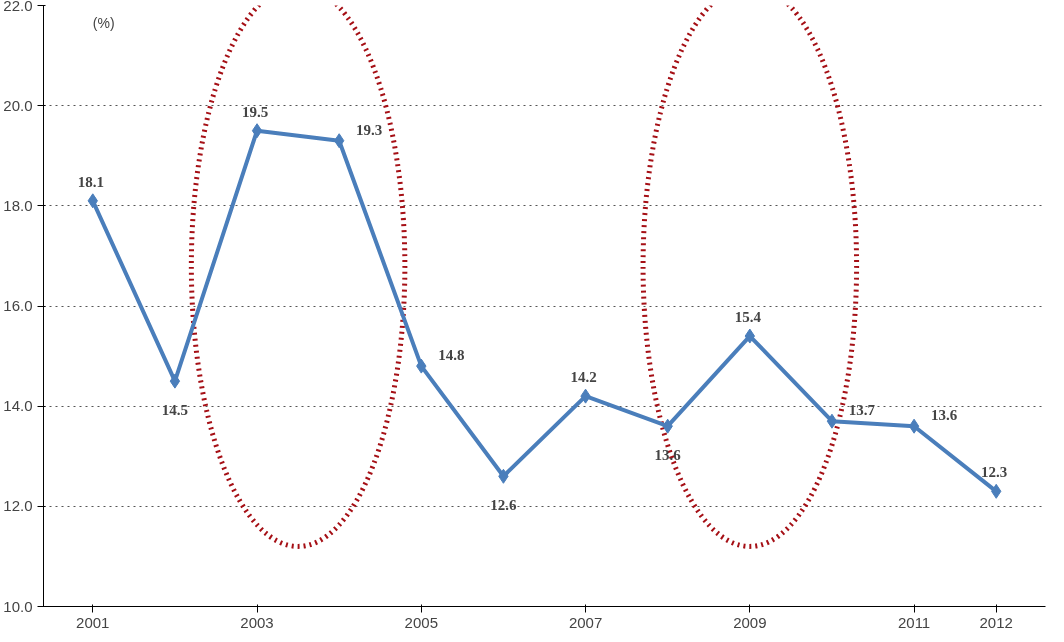 The width and height of the screenshot is (1064, 642). I want to click on y-tick-label: 22.0, so click(18, 7).